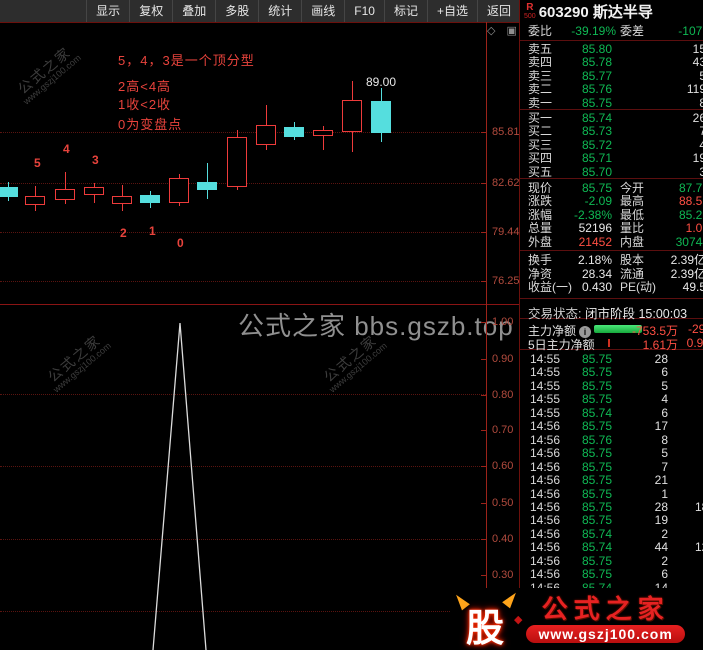 The image size is (703, 650). Describe the element at coordinates (615, 131) in the screenshot. I see `bid-row: 买二 85.73 7` at that location.